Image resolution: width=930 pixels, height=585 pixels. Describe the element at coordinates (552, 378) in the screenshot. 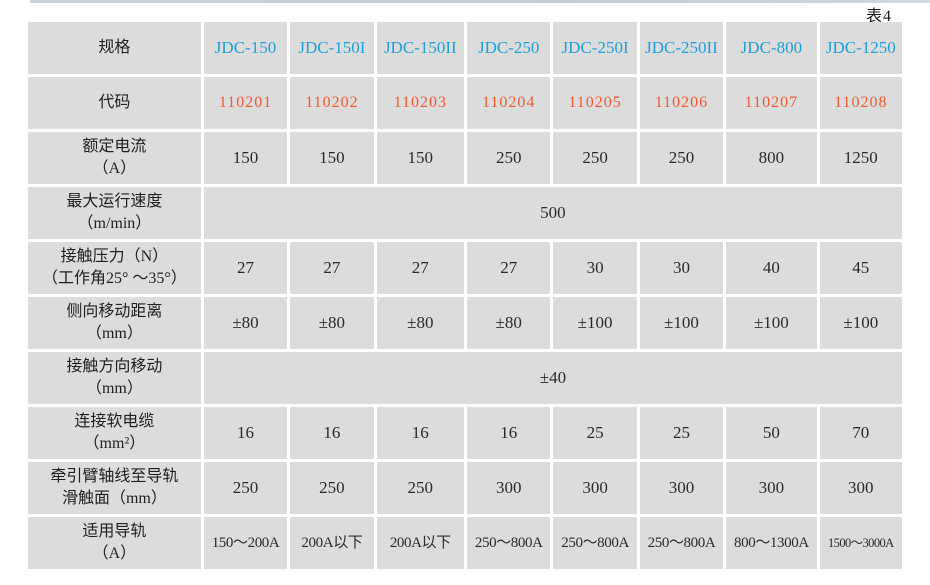

I see `contact-direction-cell: ±40` at that location.